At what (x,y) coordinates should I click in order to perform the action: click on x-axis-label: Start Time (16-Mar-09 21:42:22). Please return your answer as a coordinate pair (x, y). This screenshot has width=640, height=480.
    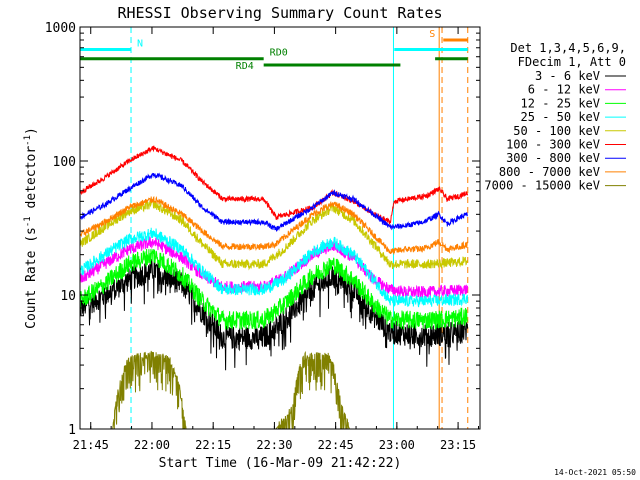
    Looking at the image, I should click on (280, 463).